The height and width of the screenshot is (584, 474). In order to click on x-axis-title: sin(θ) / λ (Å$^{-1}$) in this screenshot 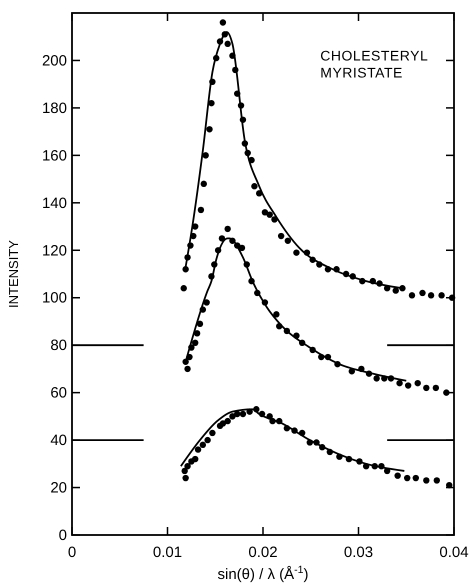, I will do `click(263, 573)`.